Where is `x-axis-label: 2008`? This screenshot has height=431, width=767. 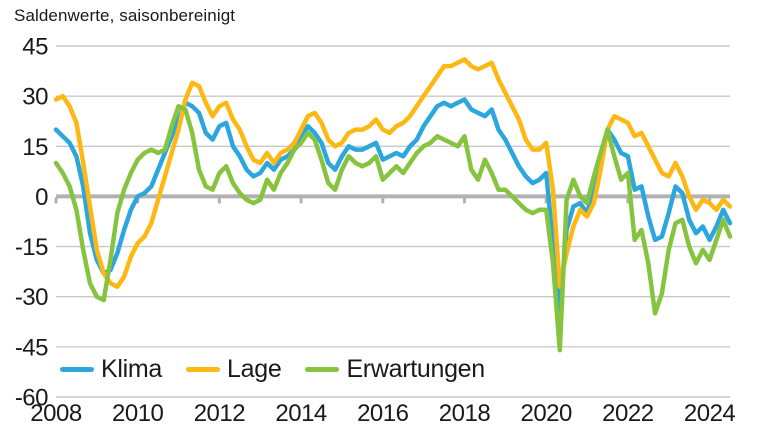 x-axis-label: 2008 is located at coordinates (56, 413).